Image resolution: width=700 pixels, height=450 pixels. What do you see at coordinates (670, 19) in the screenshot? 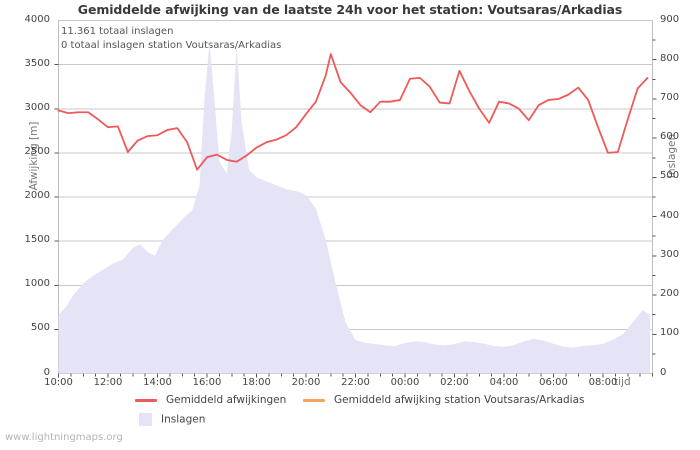
I see `y-tick-right-900: 900` at bounding box center [670, 19].